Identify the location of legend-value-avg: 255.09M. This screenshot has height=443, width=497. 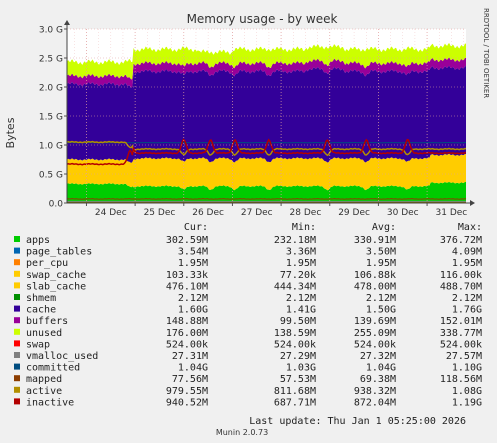
(375, 333).